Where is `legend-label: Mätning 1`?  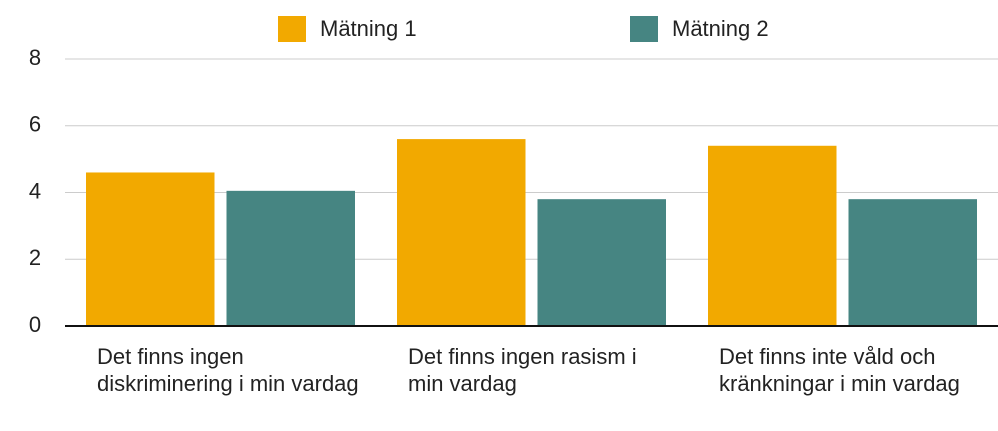 legend-label: Mätning 1 is located at coordinates (368, 28).